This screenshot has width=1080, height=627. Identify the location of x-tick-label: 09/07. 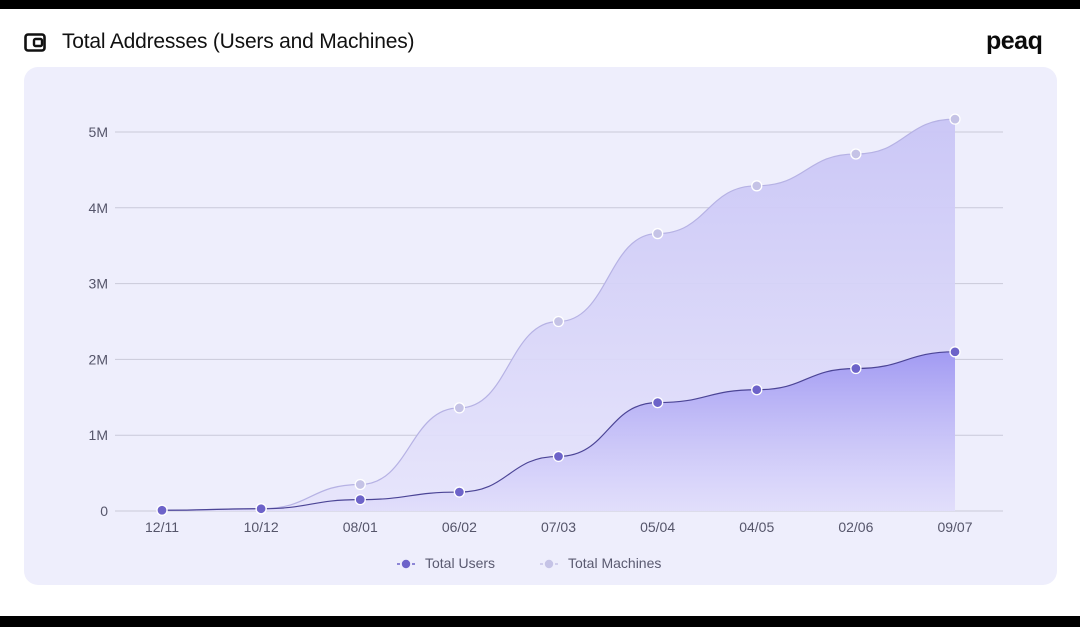
(954, 527).